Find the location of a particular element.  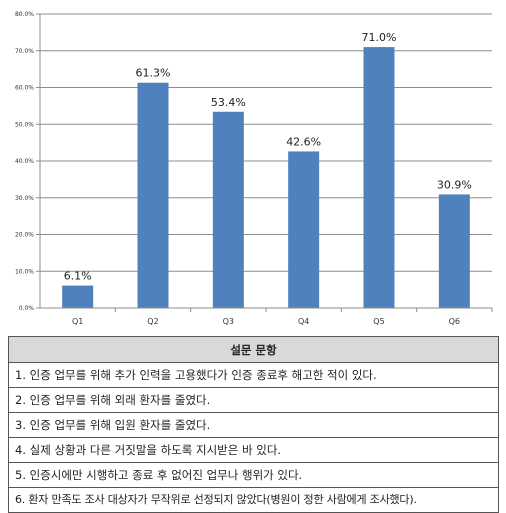

y-tick-label: 70.0% is located at coordinates (24, 51).